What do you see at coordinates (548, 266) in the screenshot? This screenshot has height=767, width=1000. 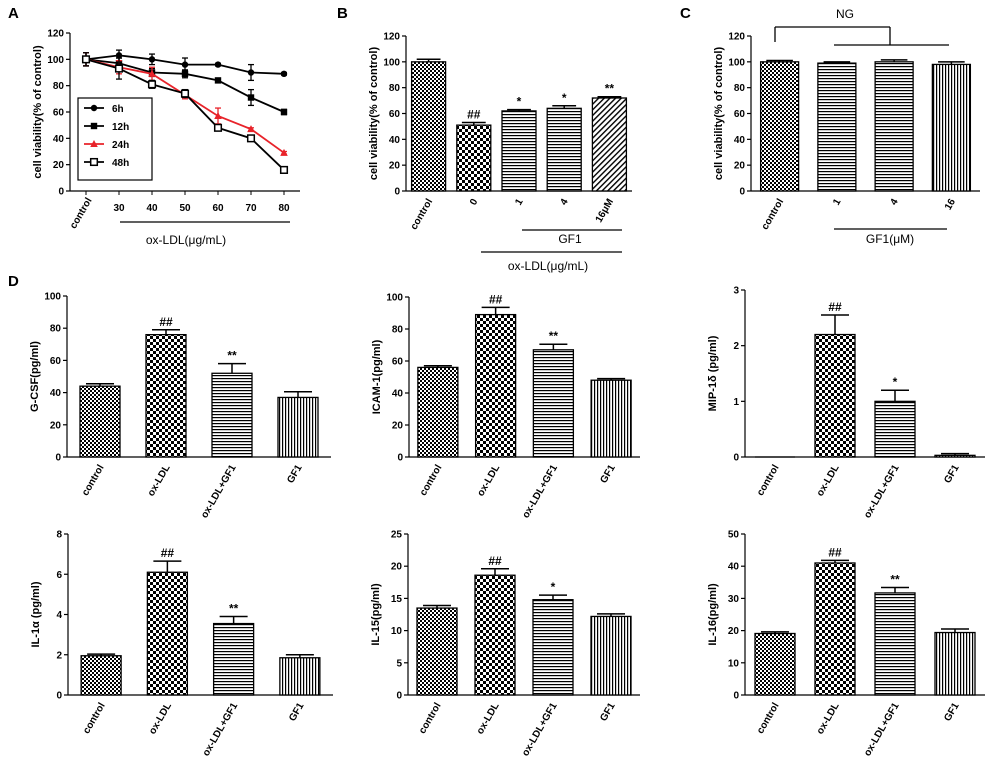 I see `group-label-oxldl-B: ox-LDL(μg/mL)` at bounding box center [548, 266].